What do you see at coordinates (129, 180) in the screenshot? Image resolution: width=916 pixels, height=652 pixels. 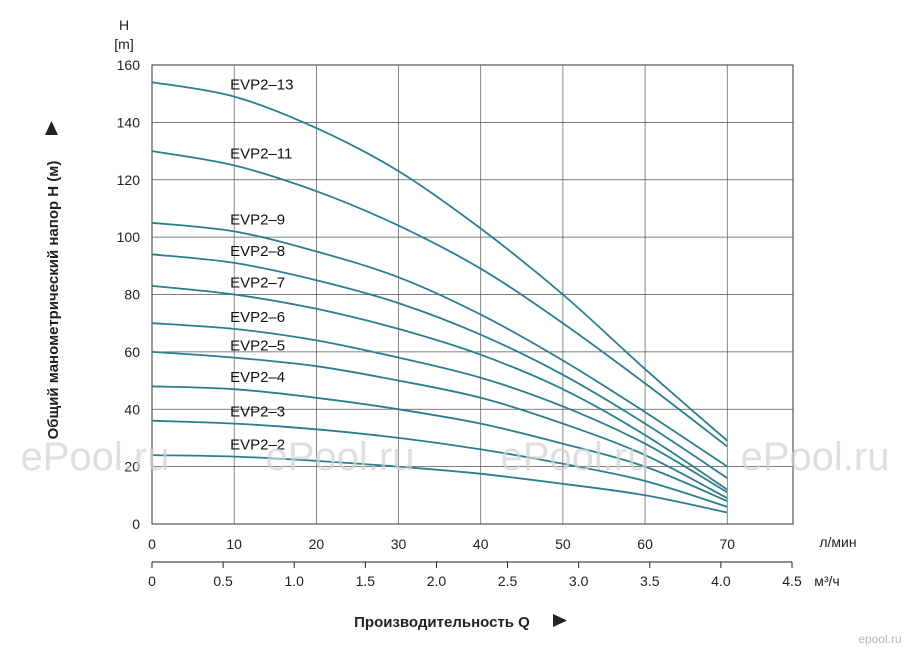 I see `y-tick-label: 120` at bounding box center [129, 180].